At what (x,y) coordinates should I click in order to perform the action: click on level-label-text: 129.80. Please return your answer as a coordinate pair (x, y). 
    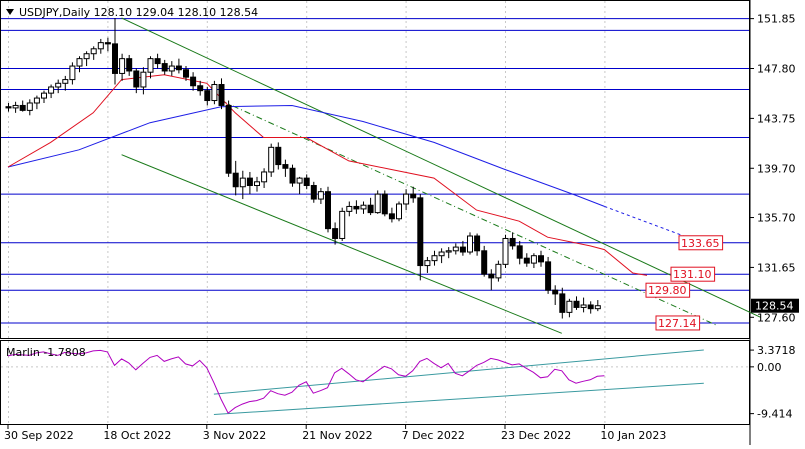
    Looking at the image, I should click on (667, 290).